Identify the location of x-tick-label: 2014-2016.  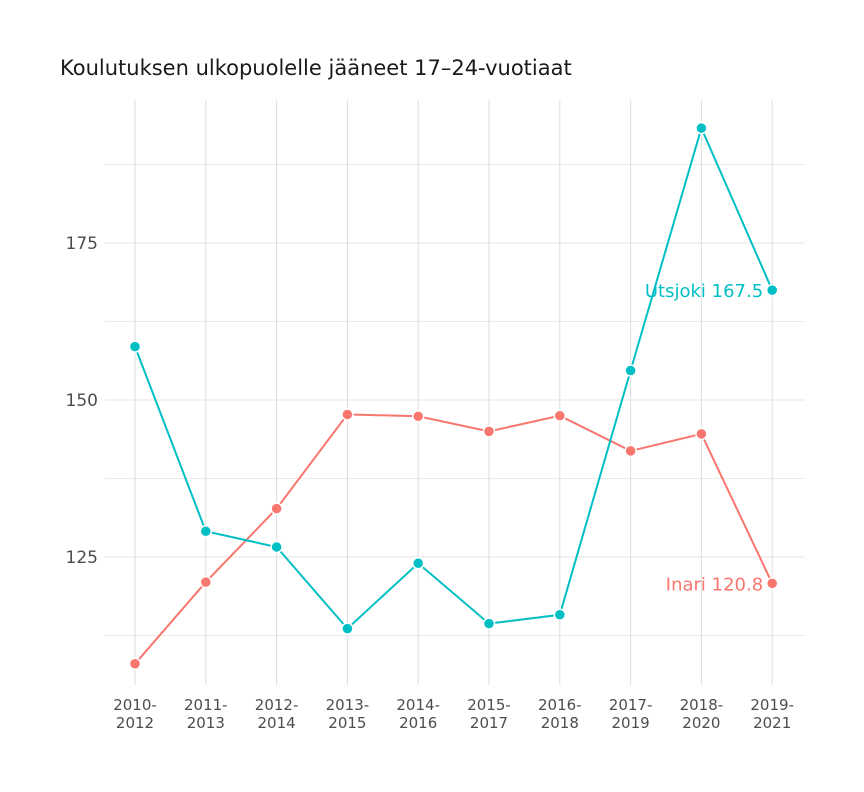
(418, 714).